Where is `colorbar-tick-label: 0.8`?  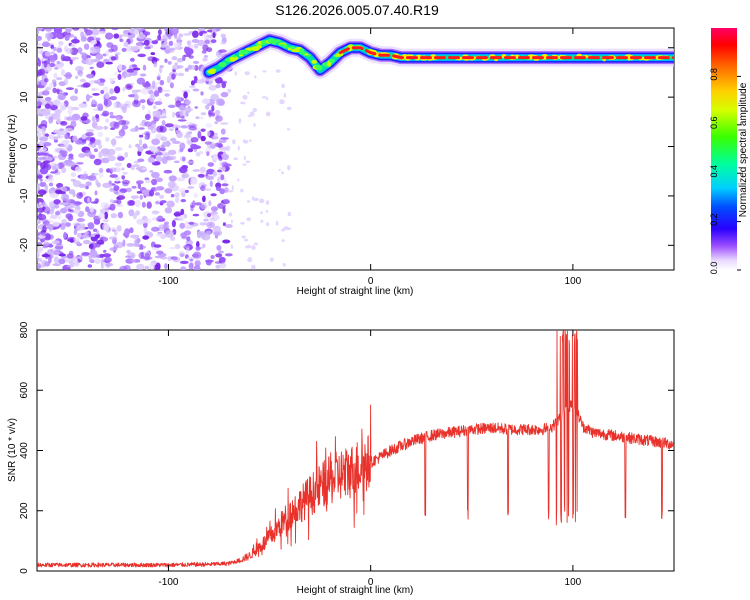
colorbar-tick-label: 0.8 is located at coordinates (714, 74).